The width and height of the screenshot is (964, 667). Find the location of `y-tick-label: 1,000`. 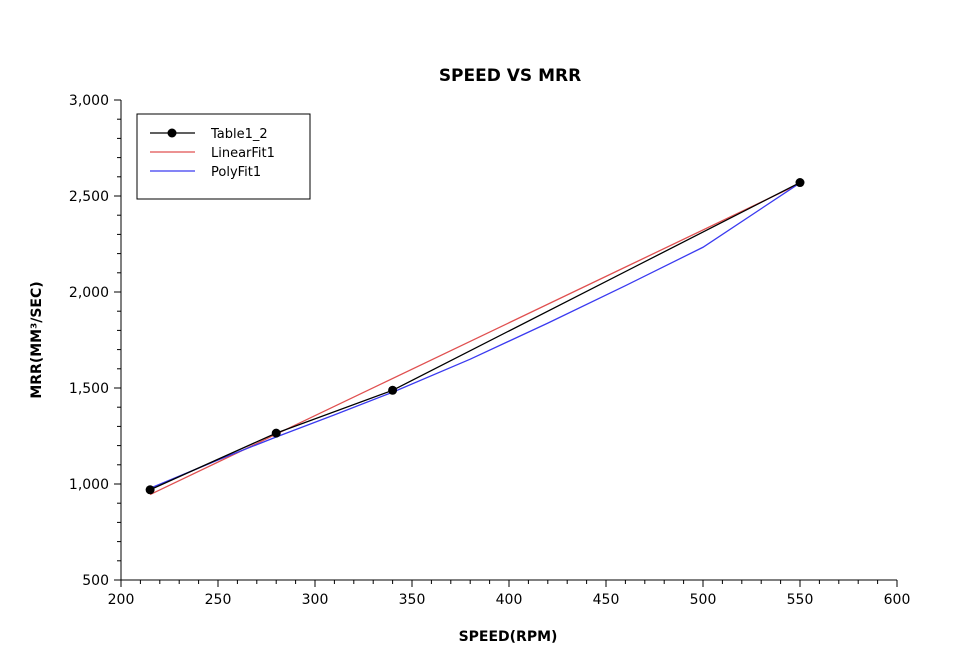

y-tick-label: 1,000 is located at coordinates (89, 485).